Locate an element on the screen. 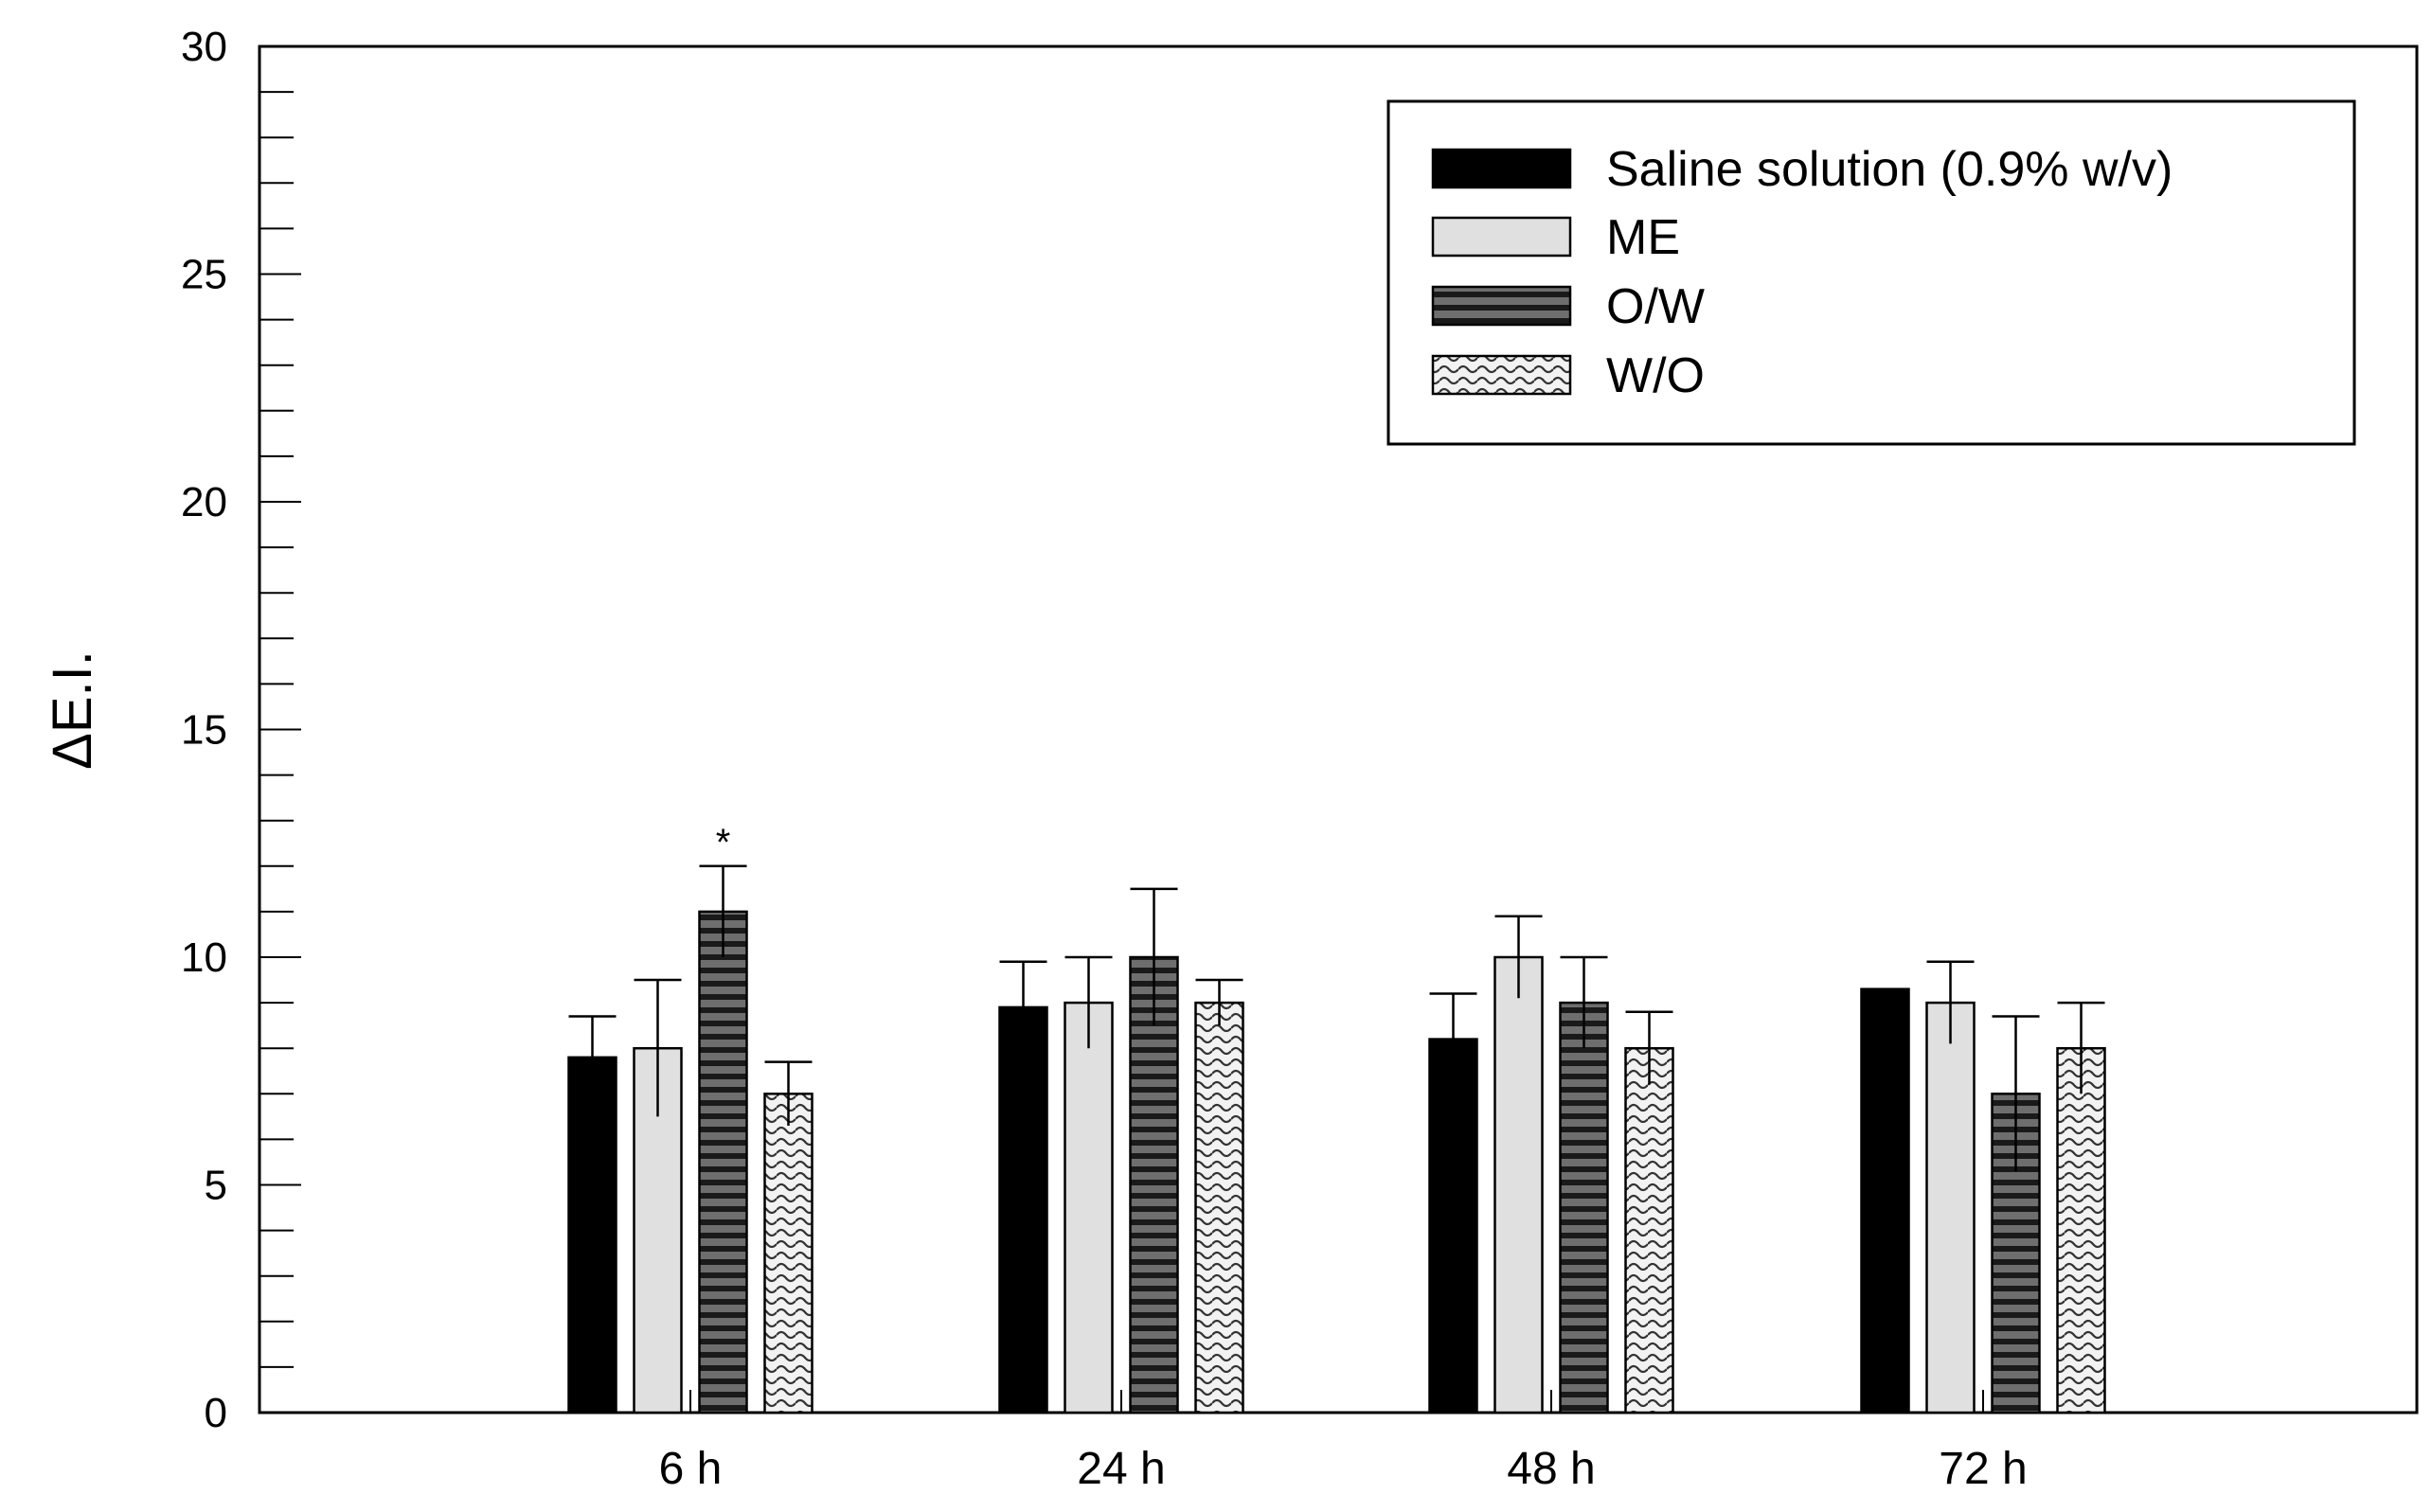  x-tick-label: 48 h is located at coordinates (1551, 1469).